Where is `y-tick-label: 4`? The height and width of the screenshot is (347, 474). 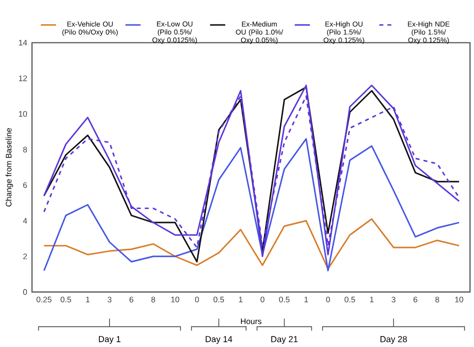
y-tick-label: 4 is located at coordinates (25, 221).